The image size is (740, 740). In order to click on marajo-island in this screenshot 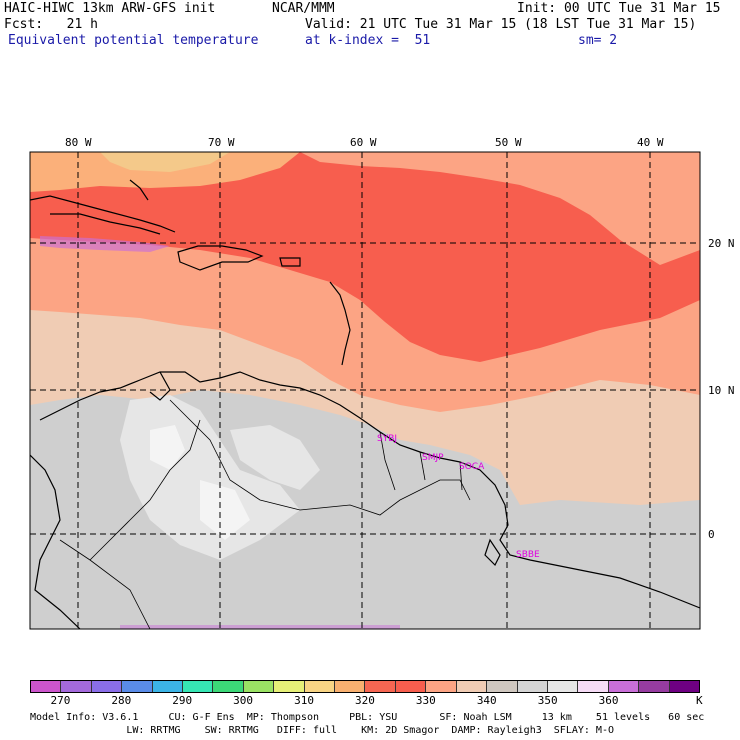, I will do `click(492, 552)`.